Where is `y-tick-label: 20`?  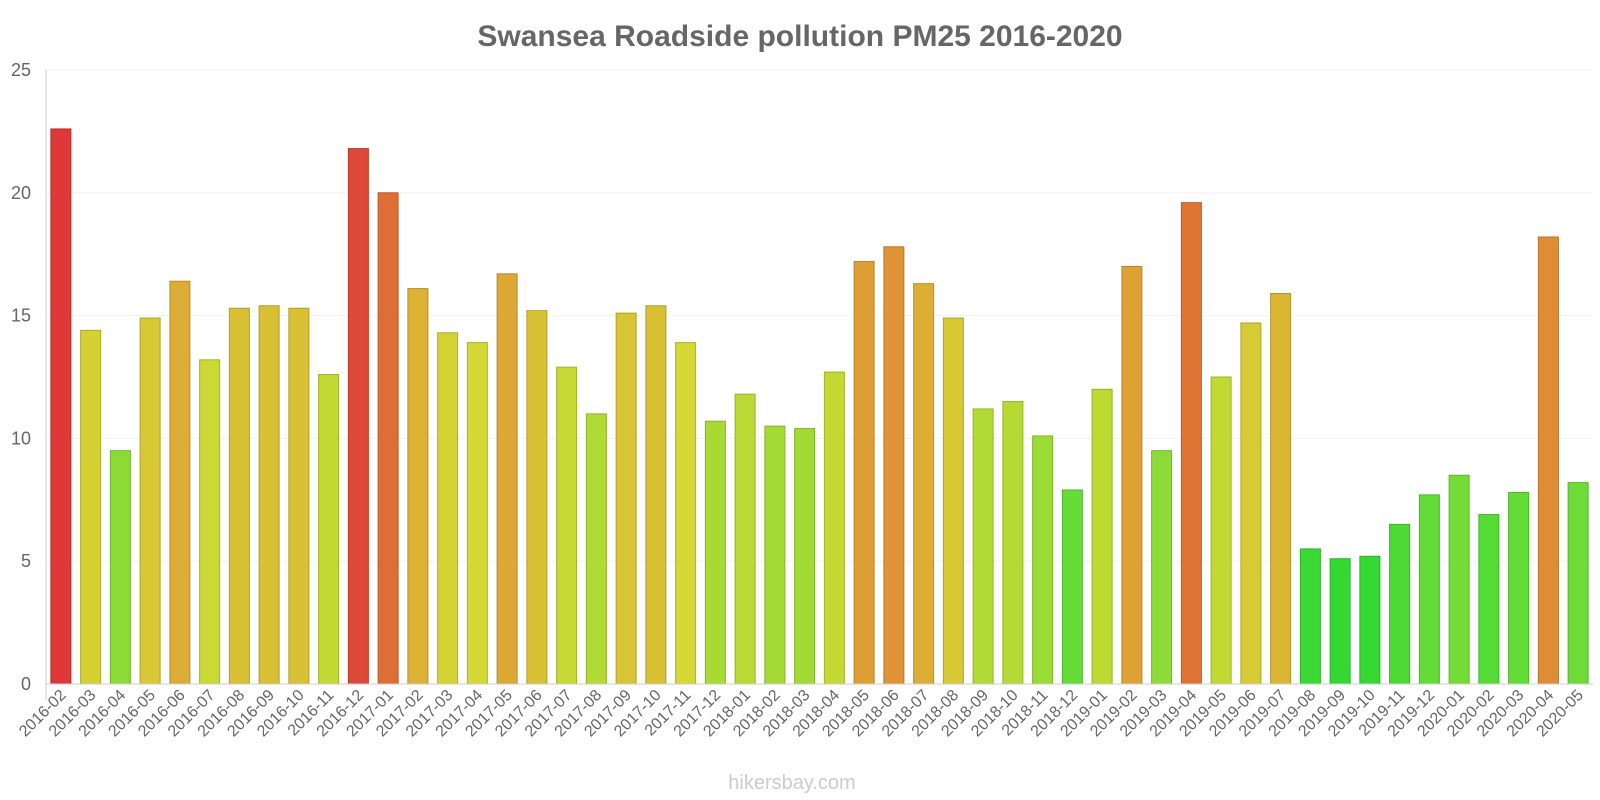 y-tick-label: 20 is located at coordinates (21, 193).